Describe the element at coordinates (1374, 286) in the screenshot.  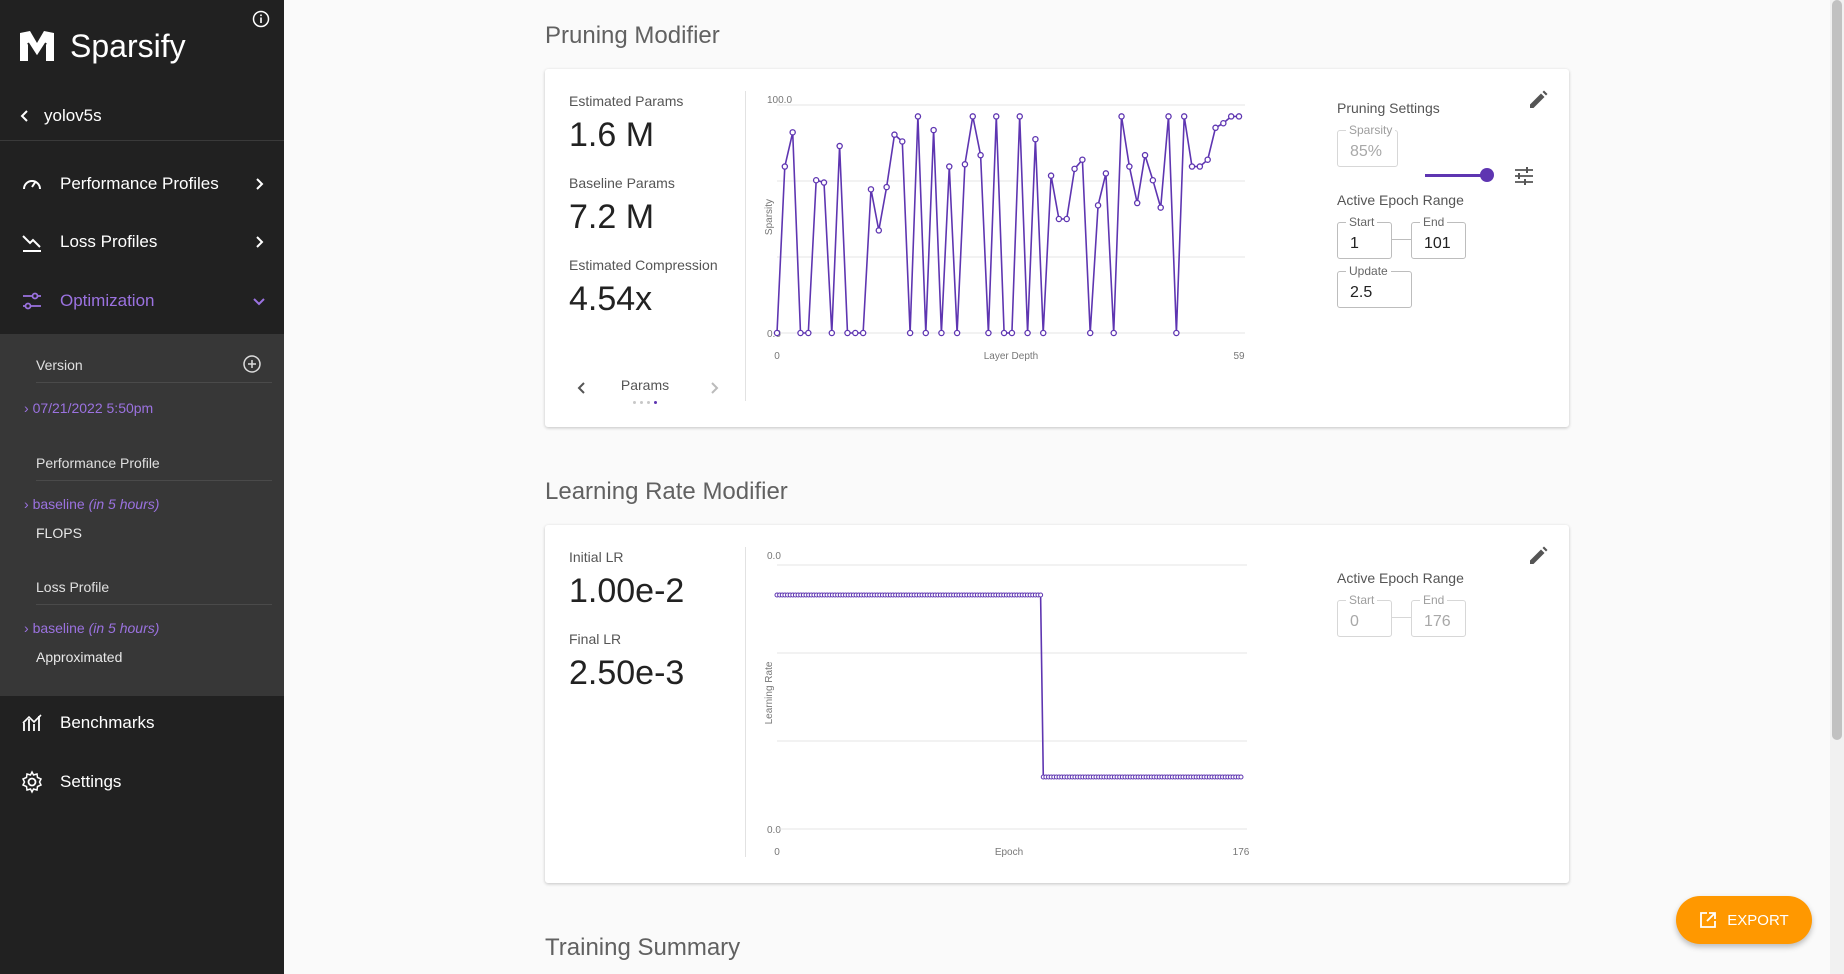
I see `pruning-update-field: Update 2.5` at that location.